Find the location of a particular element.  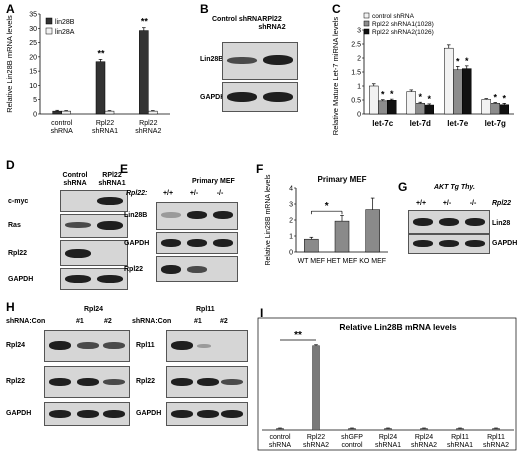

y-tick-label: 20 is located at coordinates (33, 57).